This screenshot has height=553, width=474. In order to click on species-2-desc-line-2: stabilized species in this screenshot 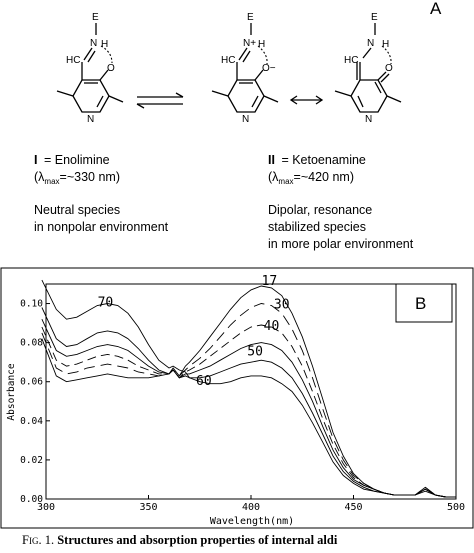, I will do `click(317, 227)`.